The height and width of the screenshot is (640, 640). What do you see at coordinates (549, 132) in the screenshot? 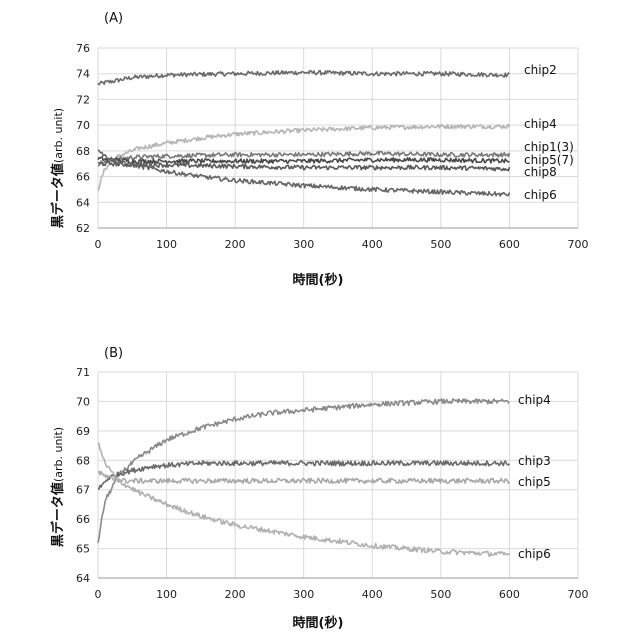
I see `series-labels: chip2chip4chip1(3)chip5(7)chip8chip6` at bounding box center [549, 132].